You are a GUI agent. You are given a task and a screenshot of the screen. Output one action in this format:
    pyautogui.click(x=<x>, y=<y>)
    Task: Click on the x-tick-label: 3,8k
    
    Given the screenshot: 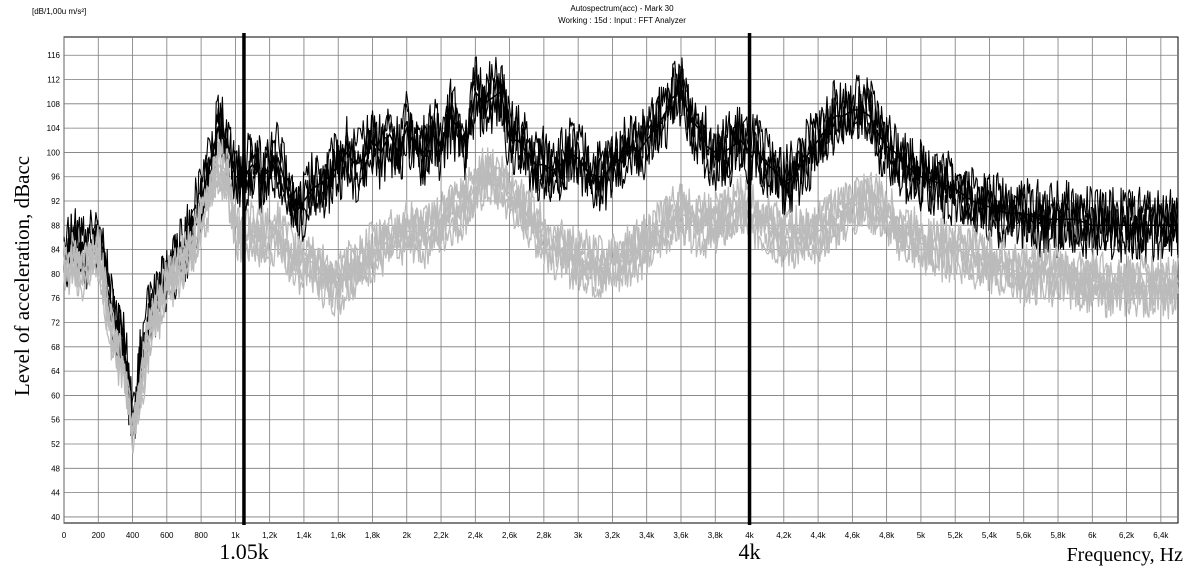 What is the action you would take?
    pyautogui.click(x=716, y=535)
    